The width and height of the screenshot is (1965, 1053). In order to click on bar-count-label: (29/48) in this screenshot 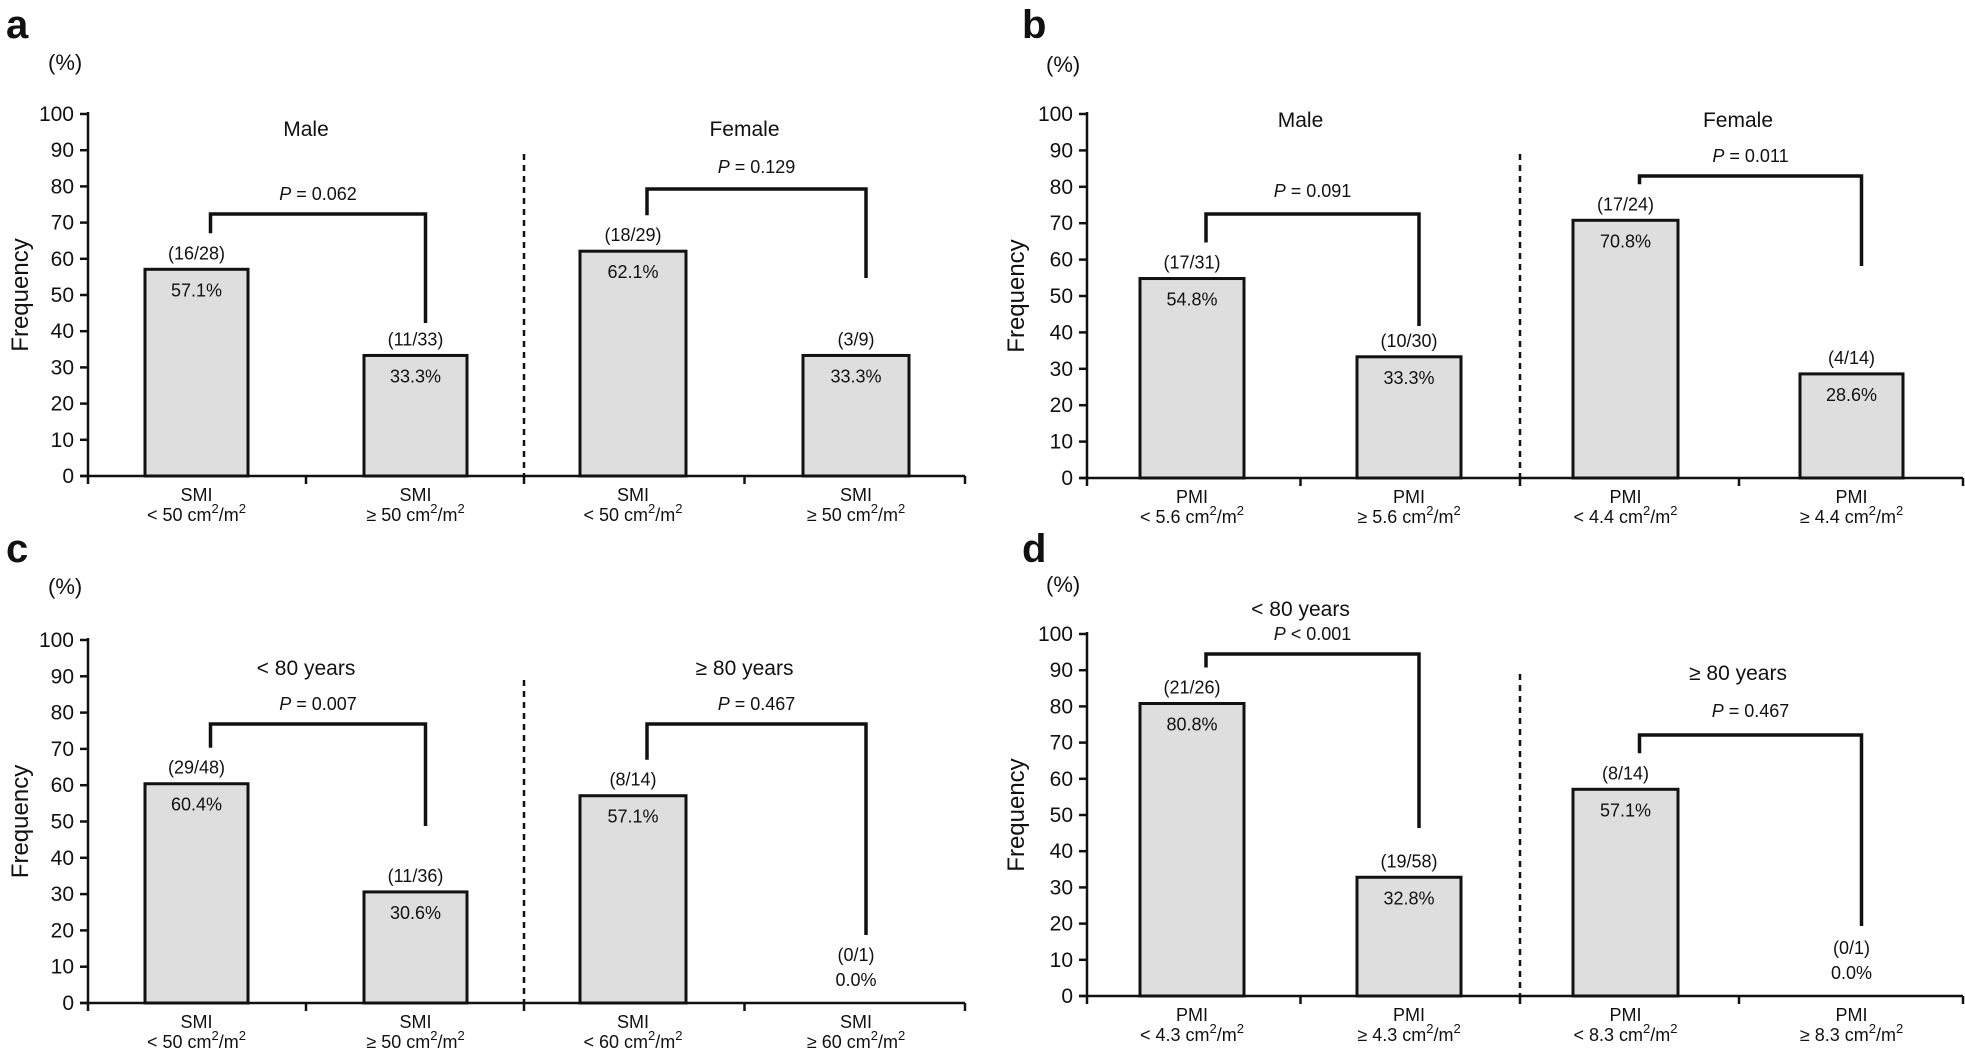, I will do `click(196, 768)`.